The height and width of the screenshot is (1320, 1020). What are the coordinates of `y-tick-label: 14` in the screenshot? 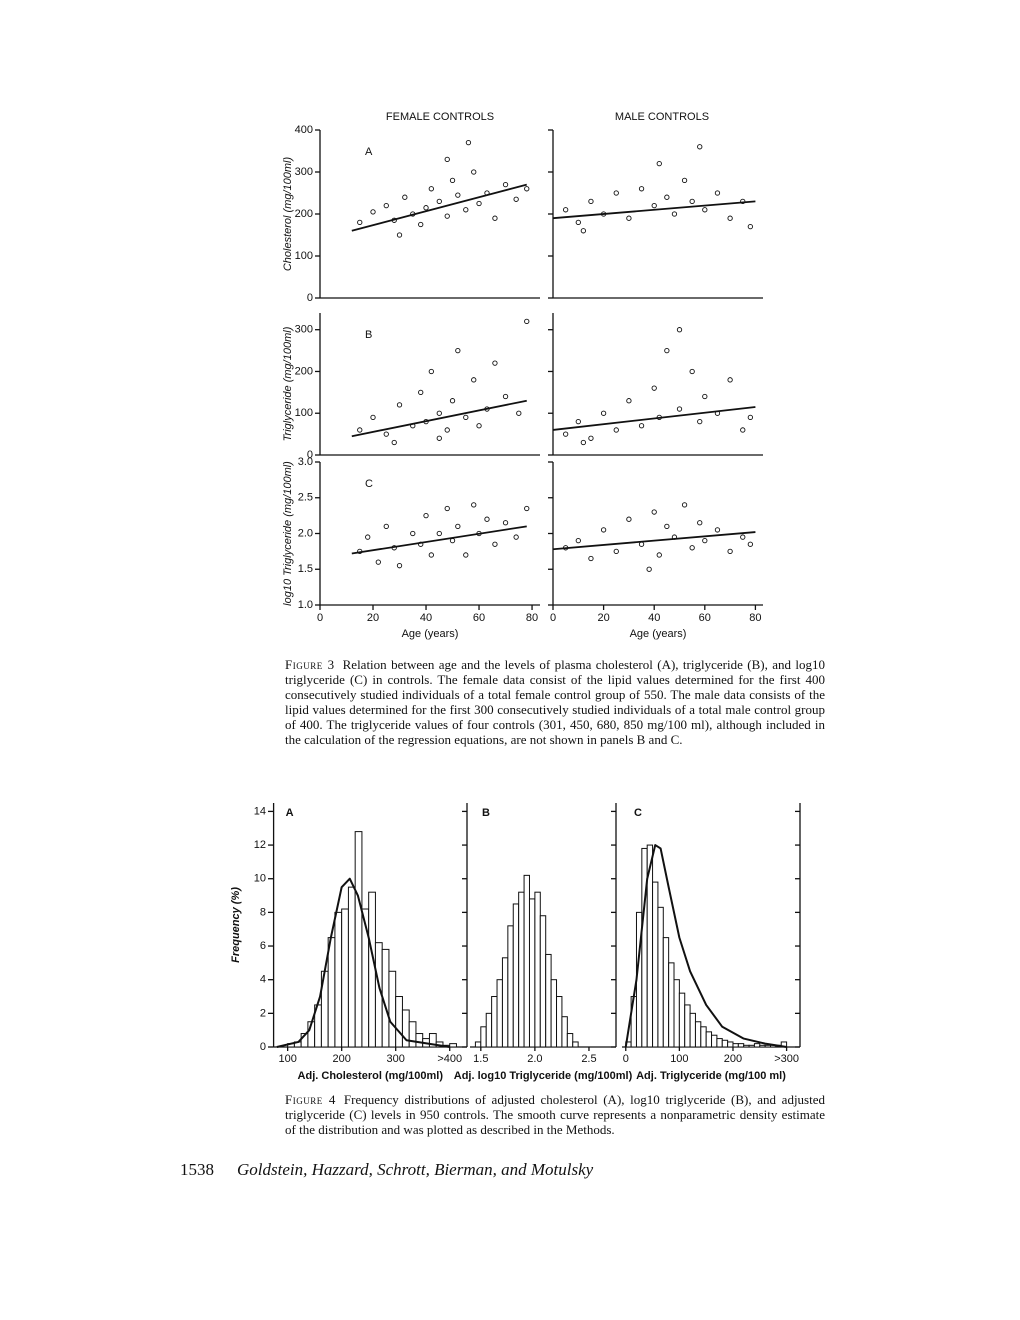 It's located at (260, 811).